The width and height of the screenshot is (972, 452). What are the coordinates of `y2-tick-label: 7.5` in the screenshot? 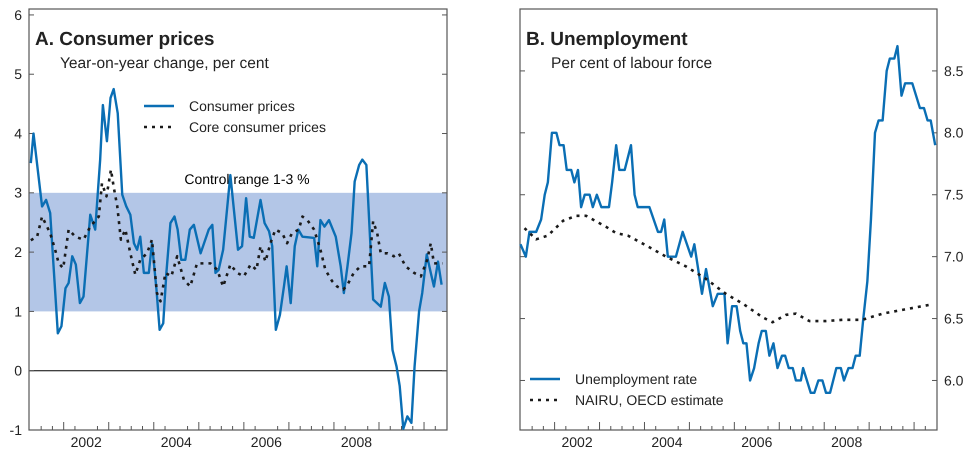 It's located at (954, 194).